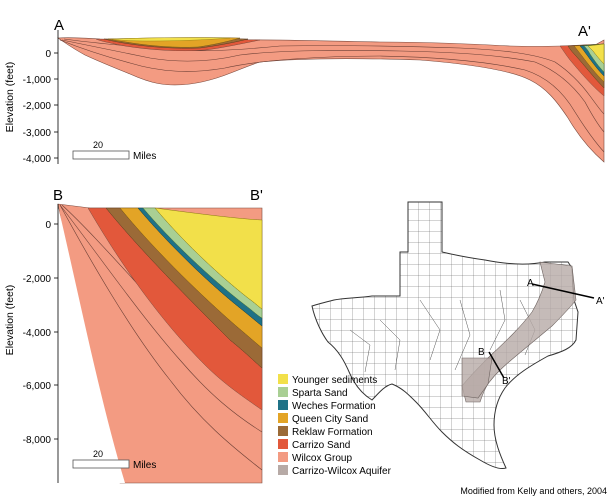 This screenshot has width=612, height=500. I want to click on a-tick-3000: -3,000, so click(37, 133).